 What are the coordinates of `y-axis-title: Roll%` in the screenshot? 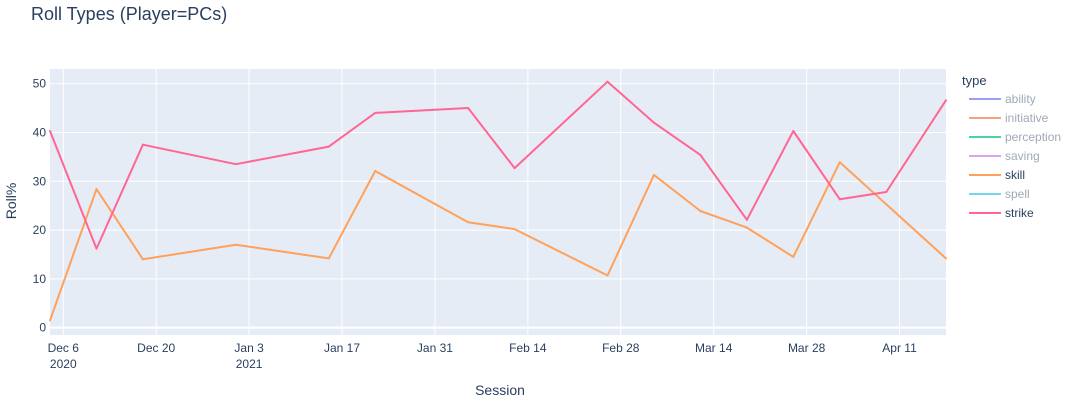 It's located at (11, 201).